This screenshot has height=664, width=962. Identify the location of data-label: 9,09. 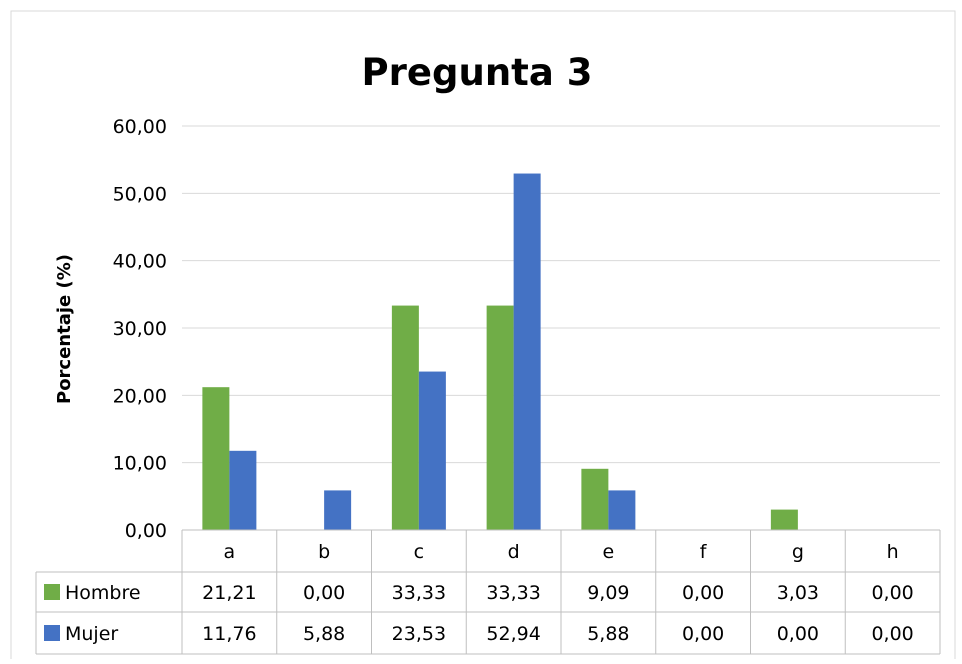
(608, 593).